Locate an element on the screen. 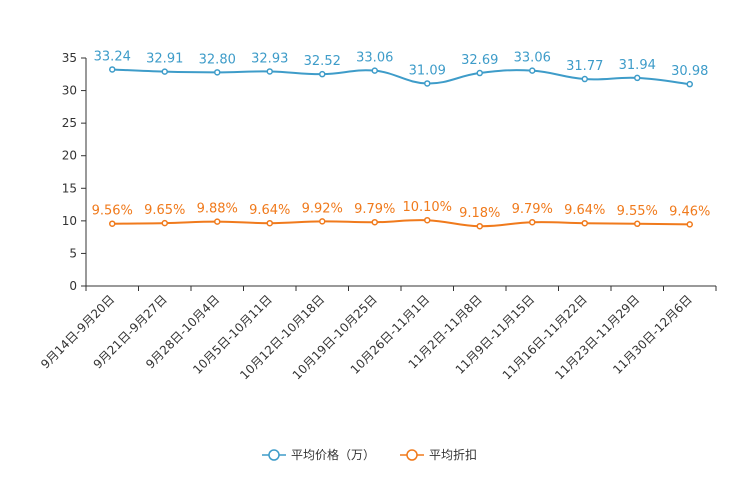 This screenshot has height=496, width=744. data-label: 31.94 is located at coordinates (637, 65).